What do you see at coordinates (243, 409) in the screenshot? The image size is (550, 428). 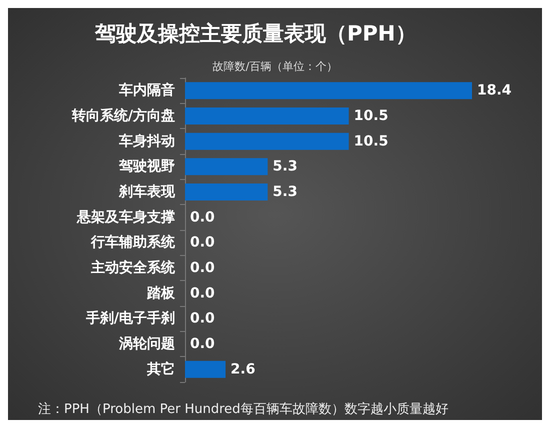 I see `text: 注：PPH（Problem Per Hundred每百辆车故障数）数字越小质量越好` at bounding box center [243, 409].